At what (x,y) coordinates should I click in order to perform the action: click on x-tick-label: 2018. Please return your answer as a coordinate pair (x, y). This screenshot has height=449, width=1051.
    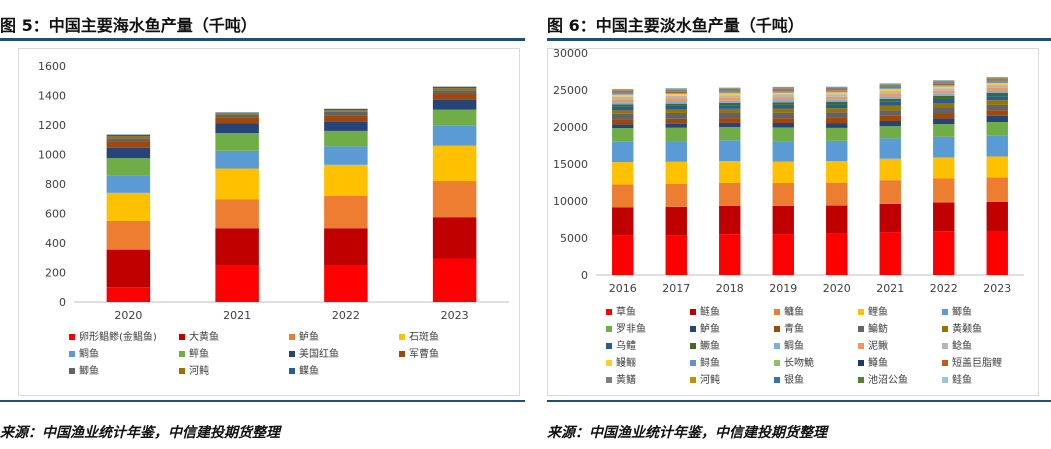
    Looking at the image, I should click on (730, 288).